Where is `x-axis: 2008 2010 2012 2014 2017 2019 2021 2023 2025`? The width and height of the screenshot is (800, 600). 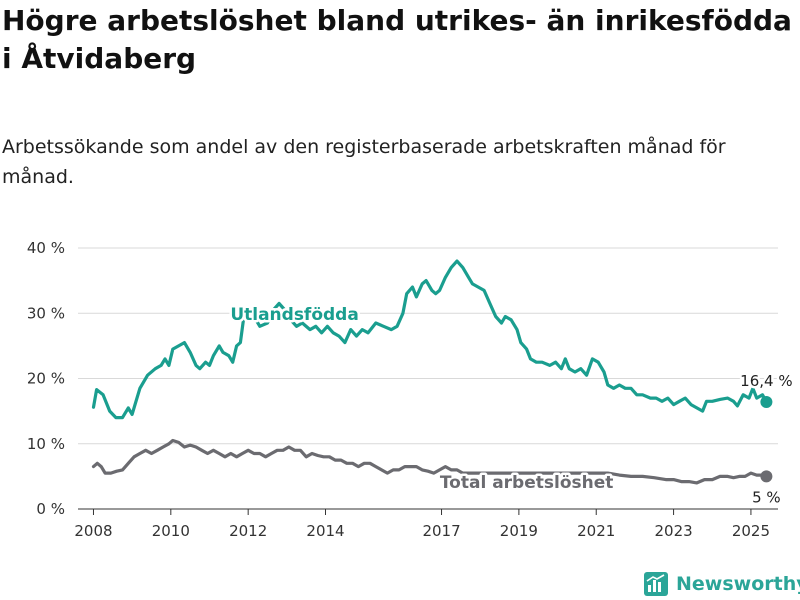
x-axis: 2008 2010 2012 2014 2017 2019 2021 2023 2025 is located at coordinates (422, 524).